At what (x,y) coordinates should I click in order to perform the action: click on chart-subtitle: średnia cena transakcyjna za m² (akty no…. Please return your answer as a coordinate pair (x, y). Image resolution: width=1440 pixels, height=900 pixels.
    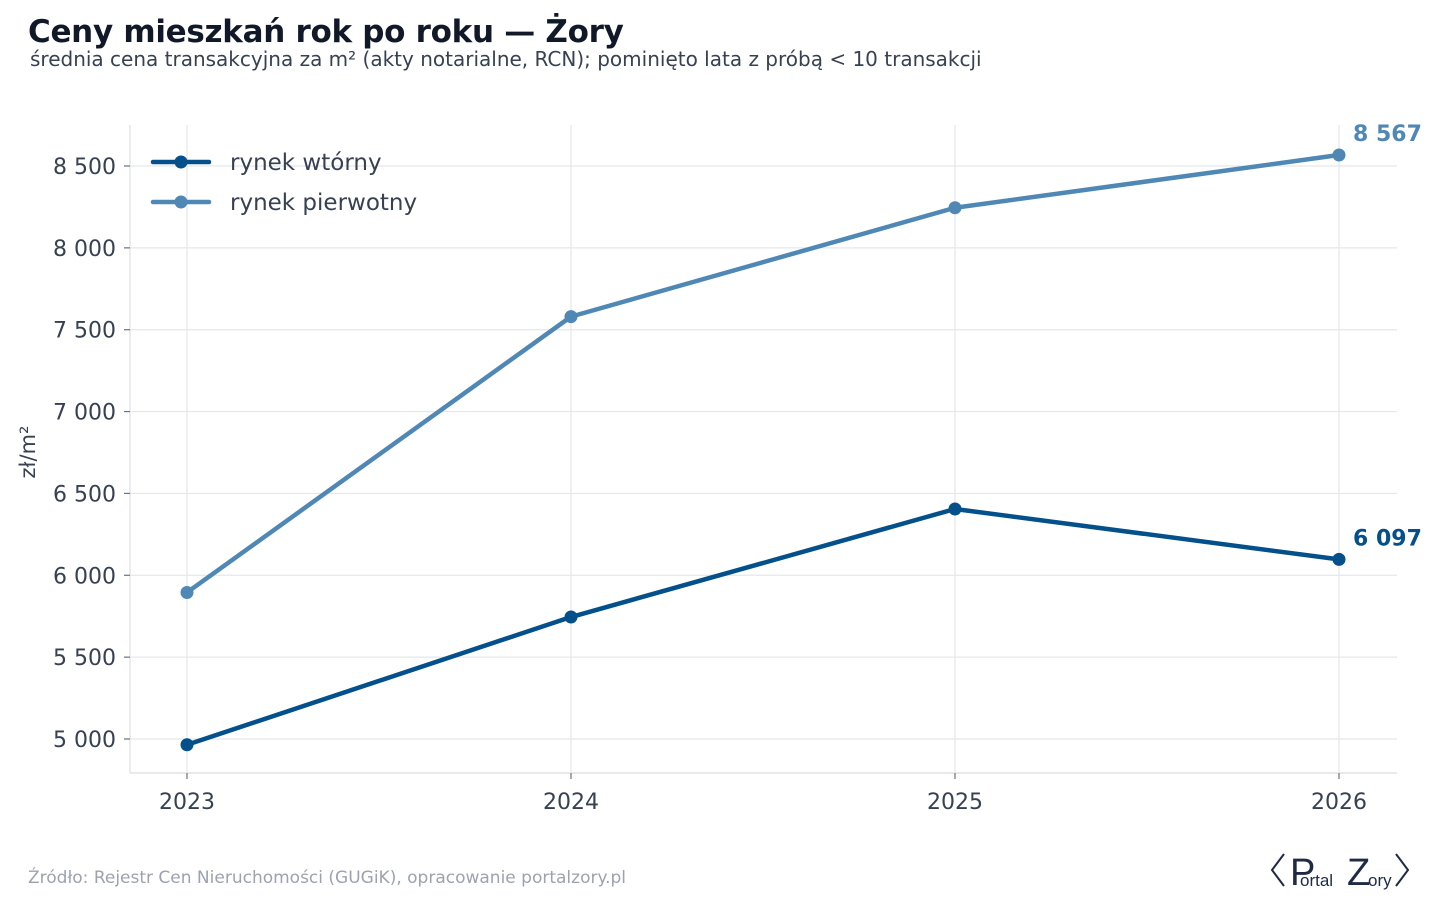
    Looking at the image, I should click on (506, 59).